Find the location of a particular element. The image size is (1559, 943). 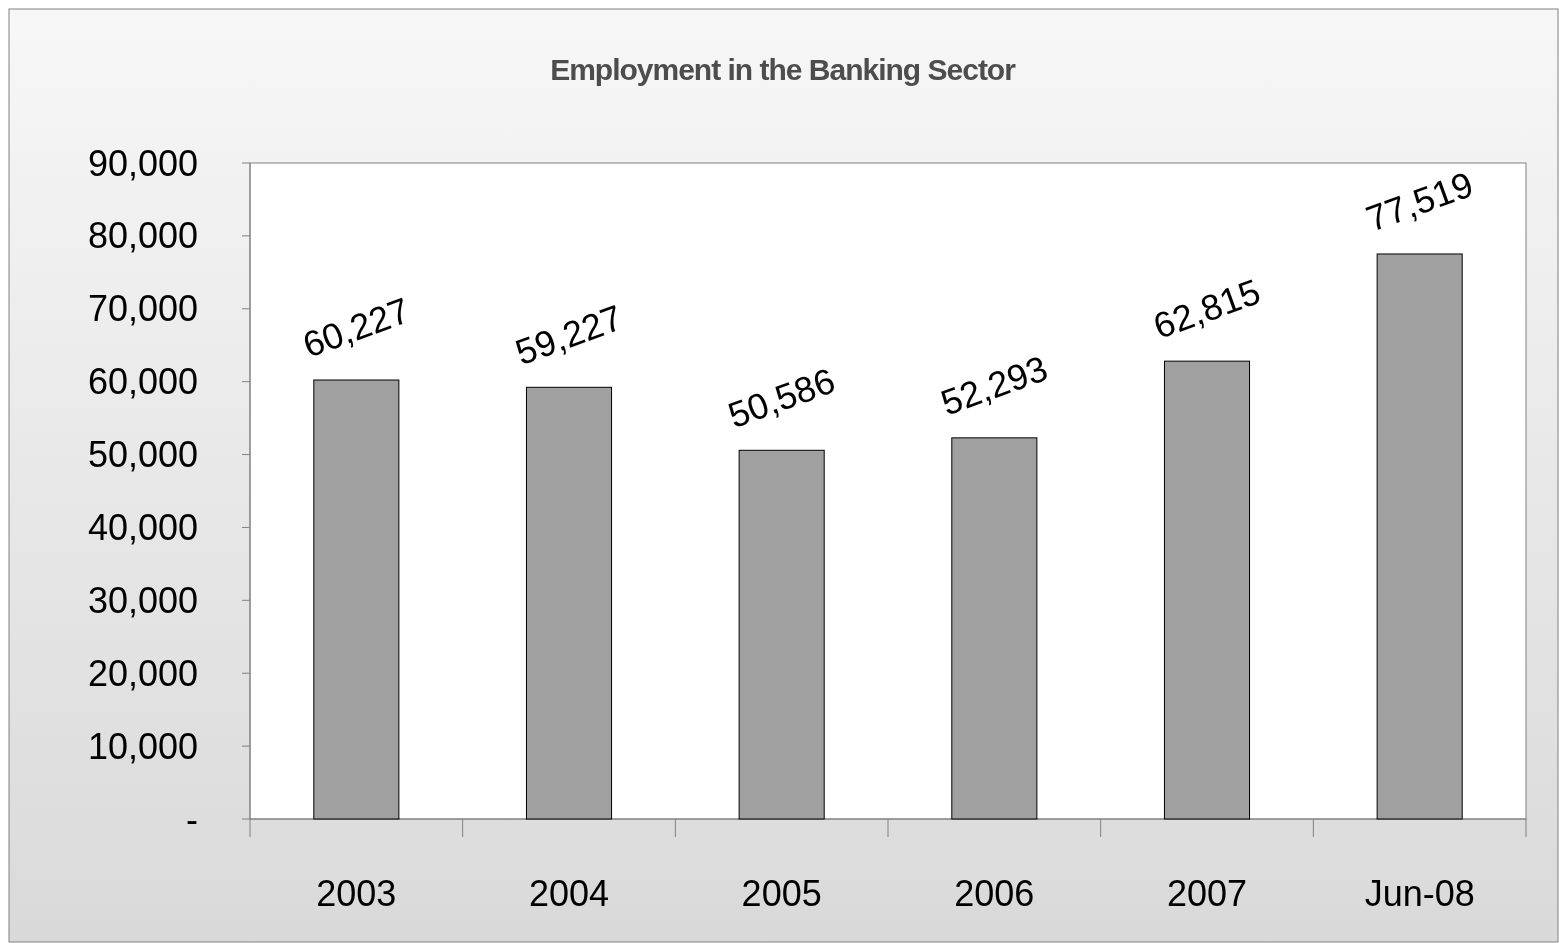

x-tick-label: 2005 is located at coordinates (781, 893).